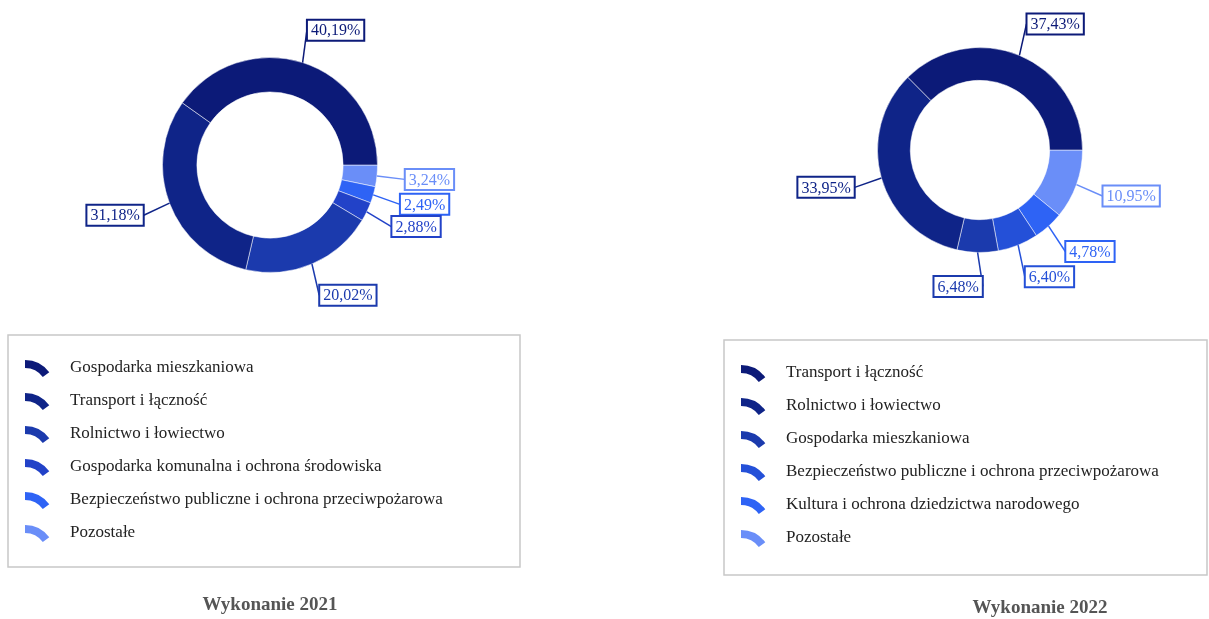  Describe the element at coordinates (826, 187) in the screenshot. I see `data-label: 33,95%` at that location.